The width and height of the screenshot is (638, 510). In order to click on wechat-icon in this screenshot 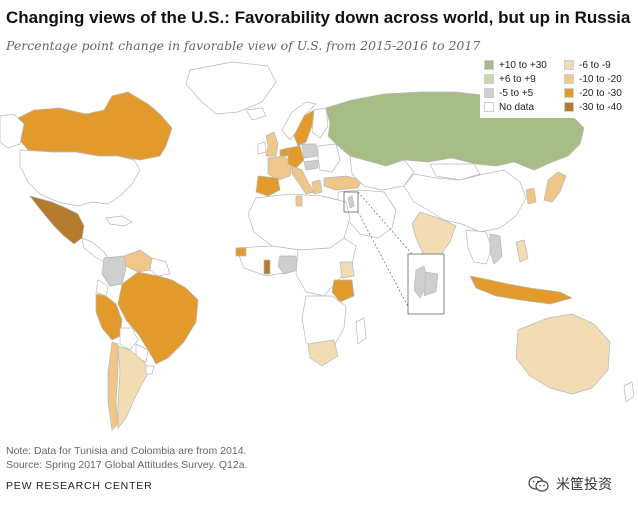, I will do `click(538, 484)`.